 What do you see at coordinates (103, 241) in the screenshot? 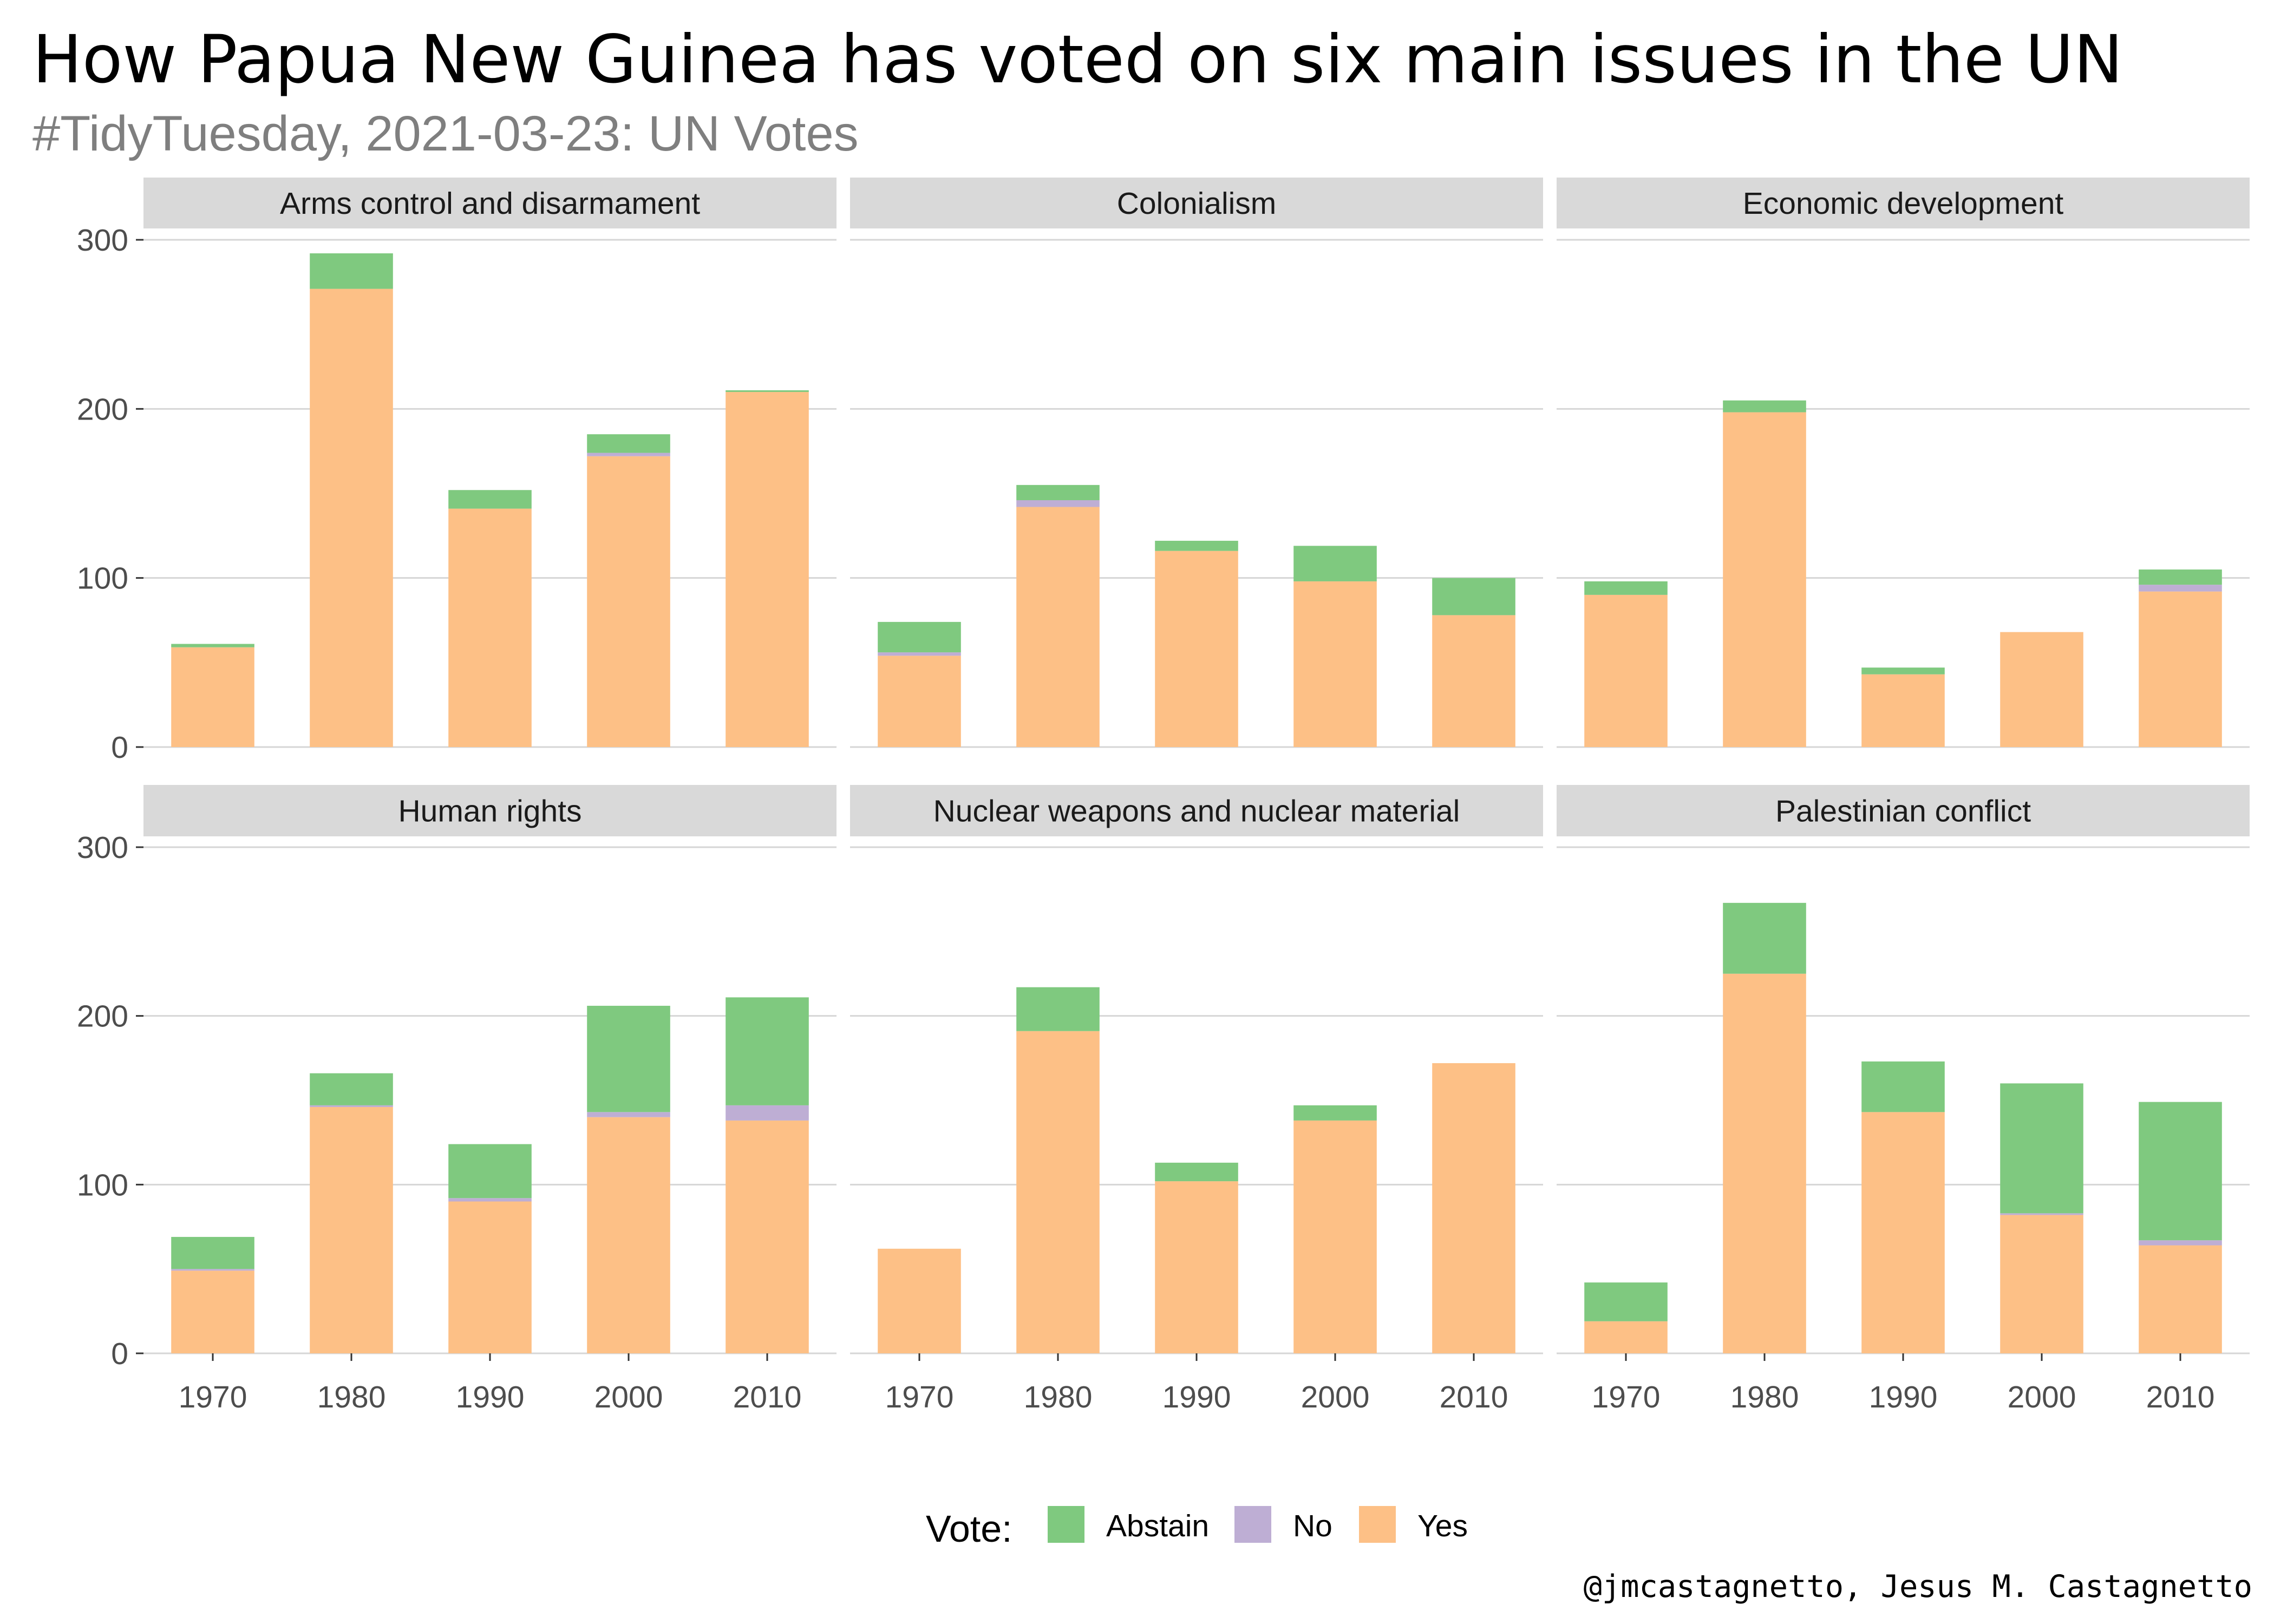
I see `y-tick-label: 300` at bounding box center [103, 241].